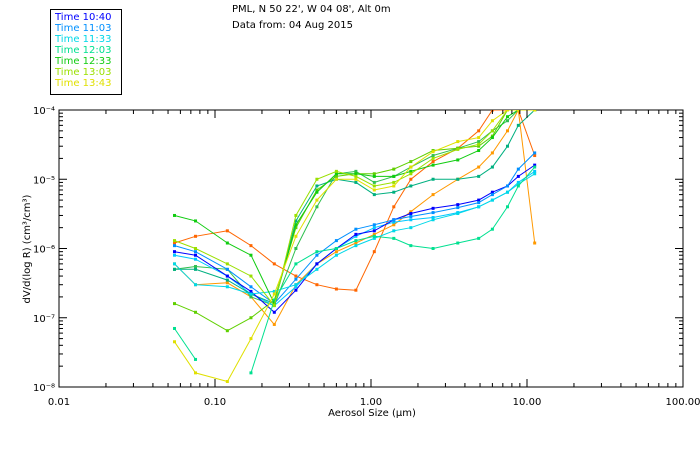  I want to click on legend-item-1233: Time 12:33, so click(83, 61).